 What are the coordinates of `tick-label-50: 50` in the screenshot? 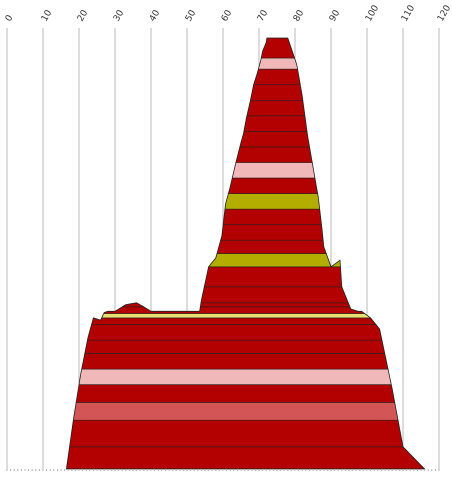 It's located at (191, 15).